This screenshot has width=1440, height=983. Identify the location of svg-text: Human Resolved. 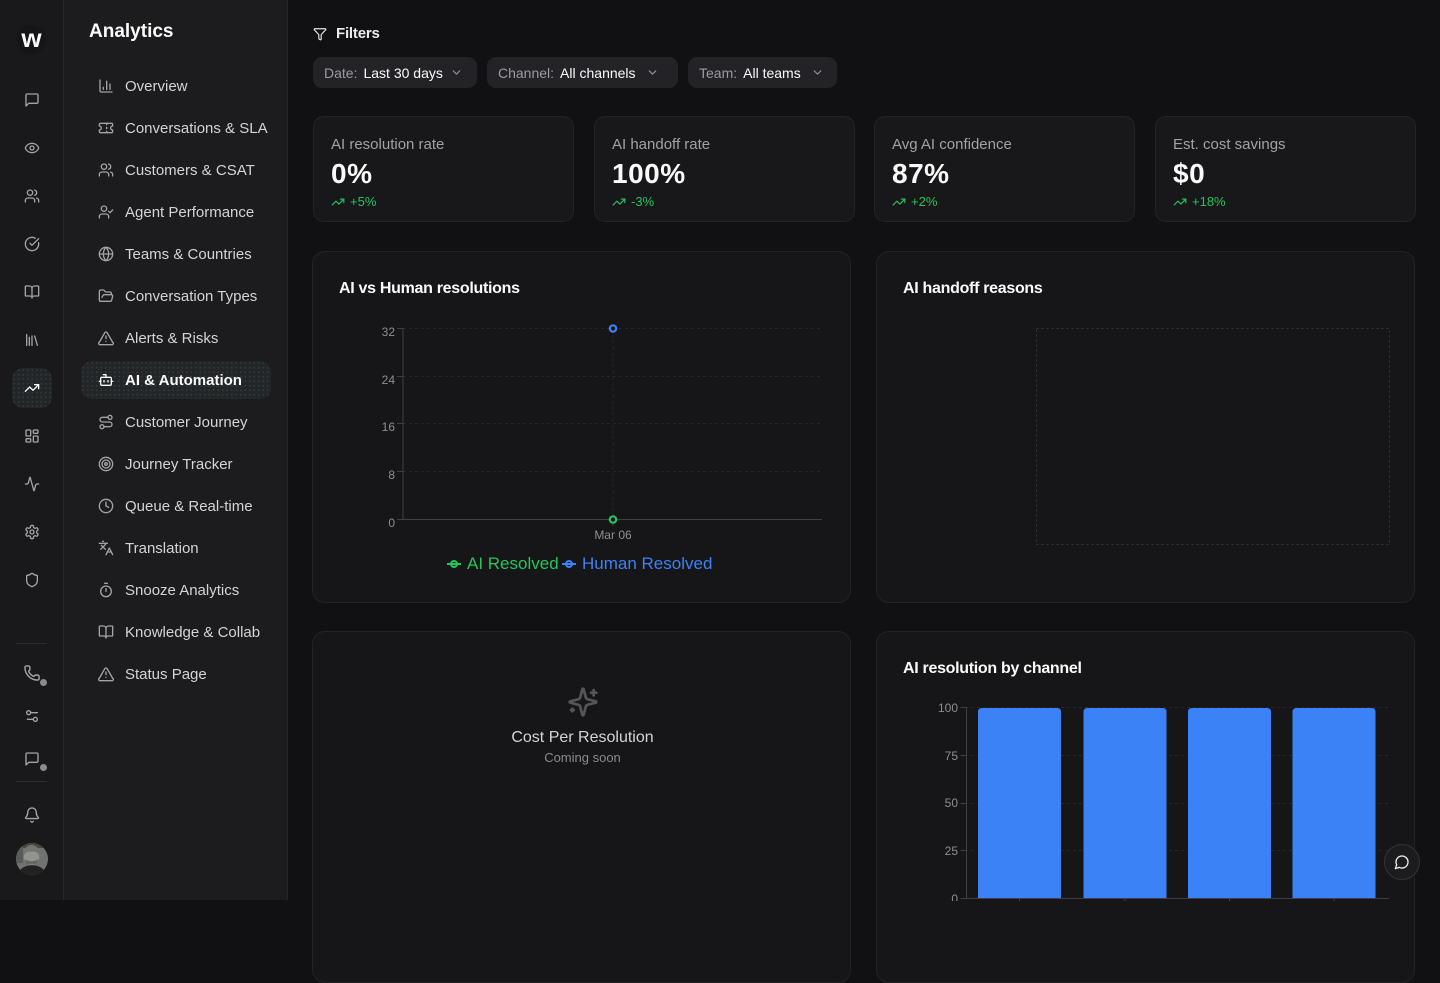
(647, 563).